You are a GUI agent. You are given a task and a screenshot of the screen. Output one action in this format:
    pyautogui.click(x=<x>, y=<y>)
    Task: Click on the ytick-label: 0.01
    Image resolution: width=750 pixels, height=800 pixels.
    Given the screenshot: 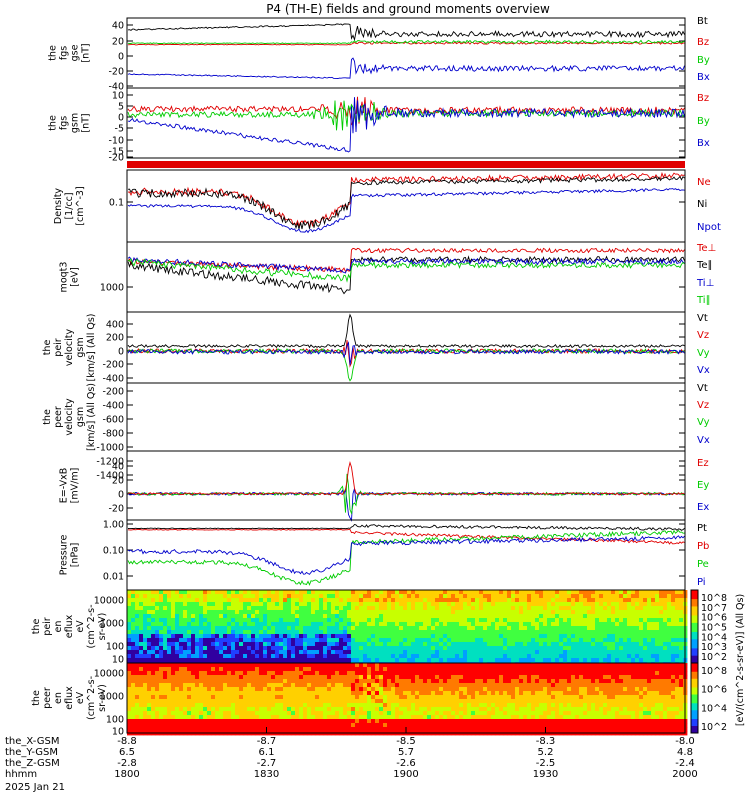 What is the action you would take?
    pyautogui.click(x=113, y=577)
    